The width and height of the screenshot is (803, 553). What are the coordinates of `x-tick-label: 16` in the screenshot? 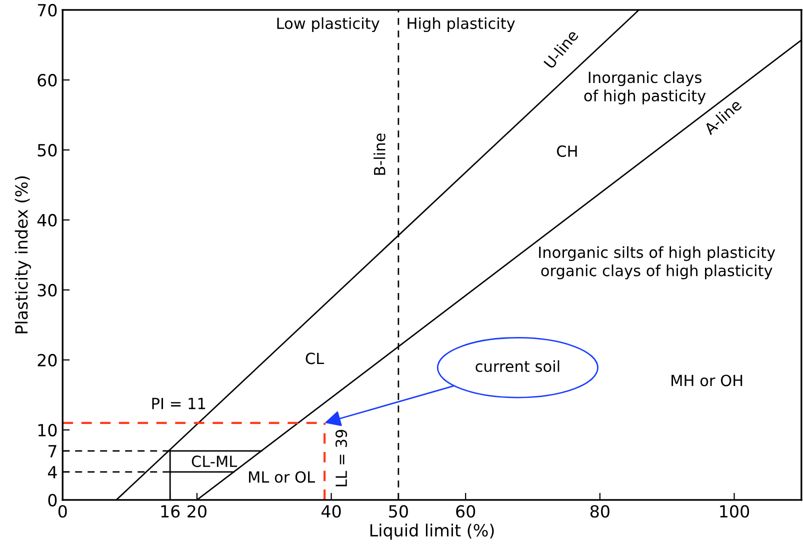 It's located at (170, 511).